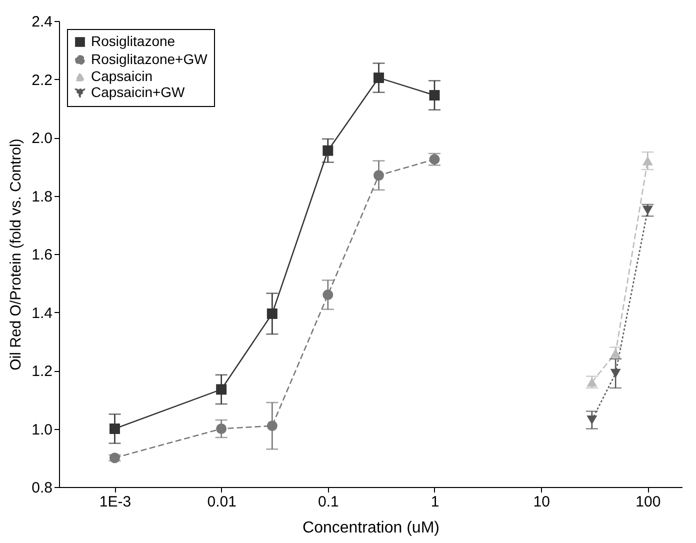 This screenshot has height=543, width=696. What do you see at coordinates (42, 138) in the screenshot?
I see `y-tick-label: 2.0` at bounding box center [42, 138].